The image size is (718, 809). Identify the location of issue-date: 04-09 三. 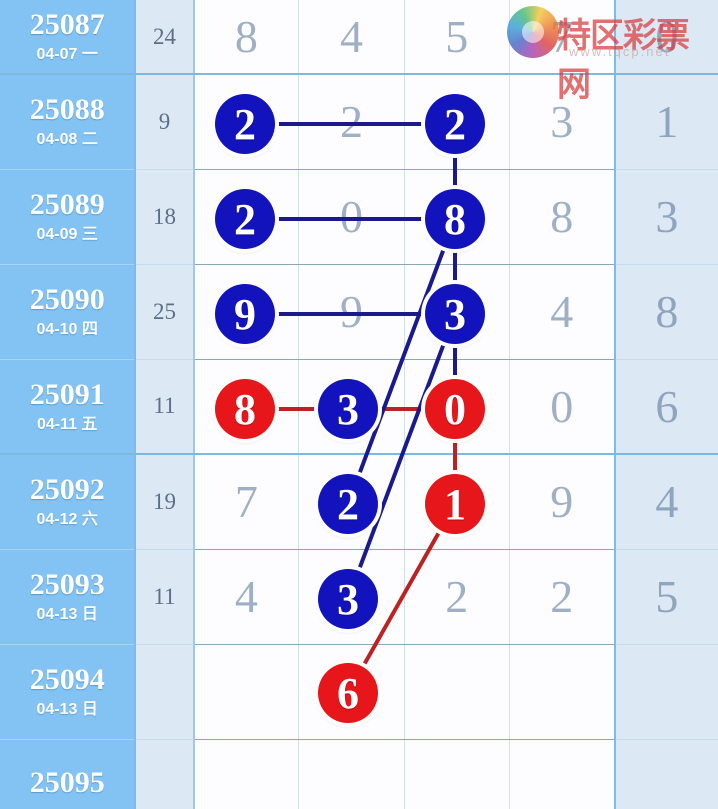
(67, 234).